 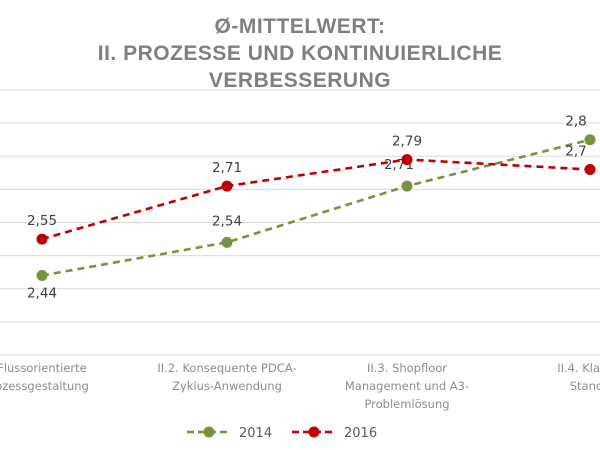 What do you see at coordinates (226, 377) in the screenshot?
I see `category-label: II.2. Konsequente PDCA-Zyklus-Anwendung` at bounding box center [226, 377].